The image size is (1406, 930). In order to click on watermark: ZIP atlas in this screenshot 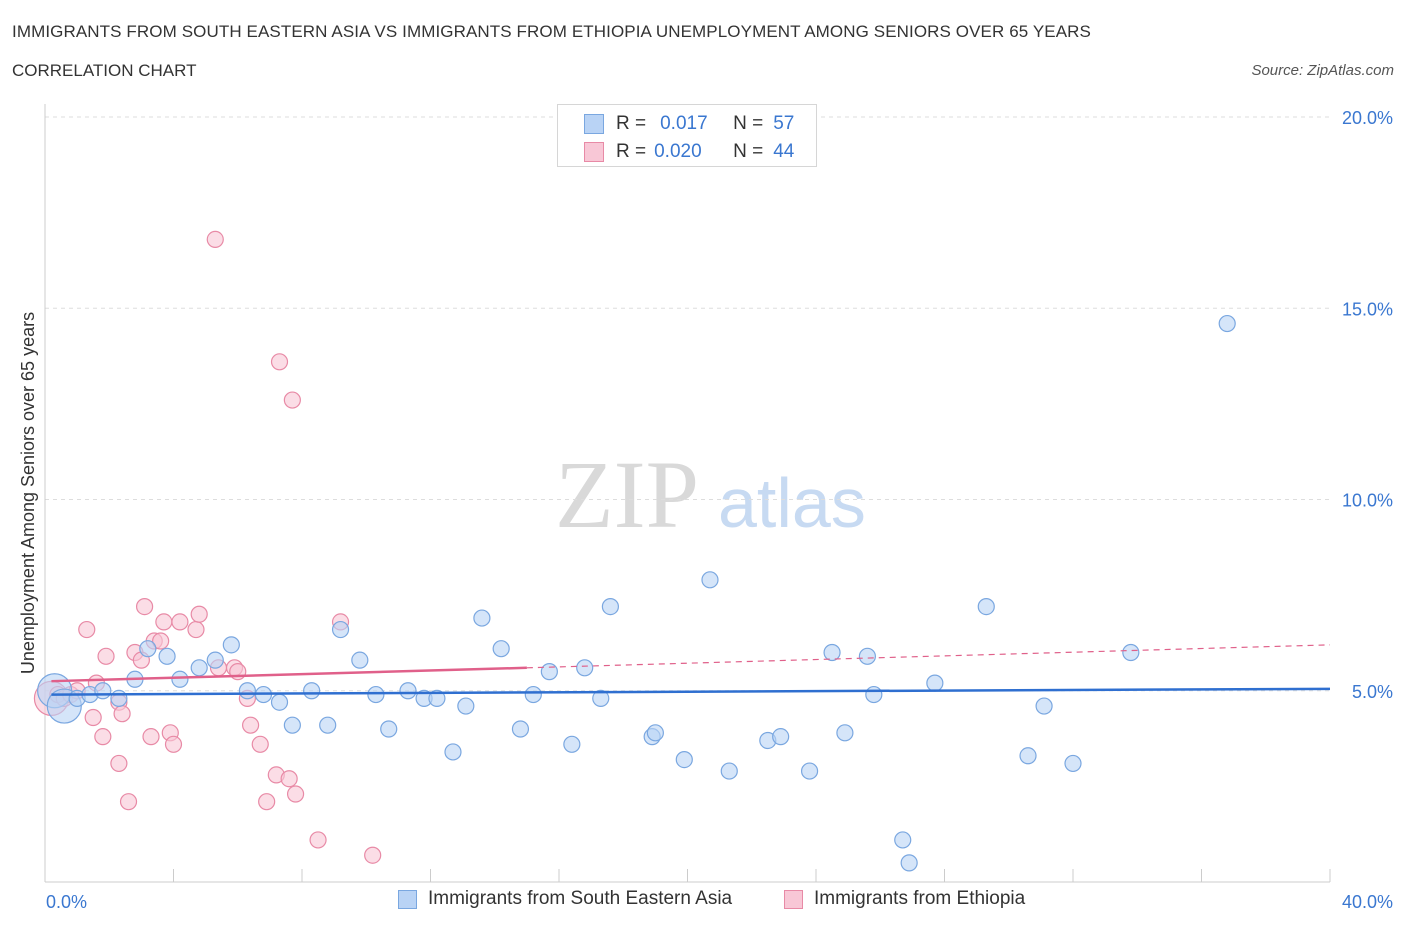, I will do `click(710, 494)`.